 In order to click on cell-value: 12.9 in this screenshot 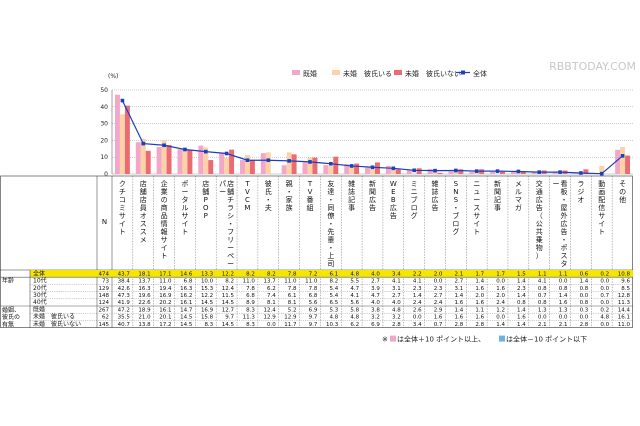, I will do `click(269, 318)`.